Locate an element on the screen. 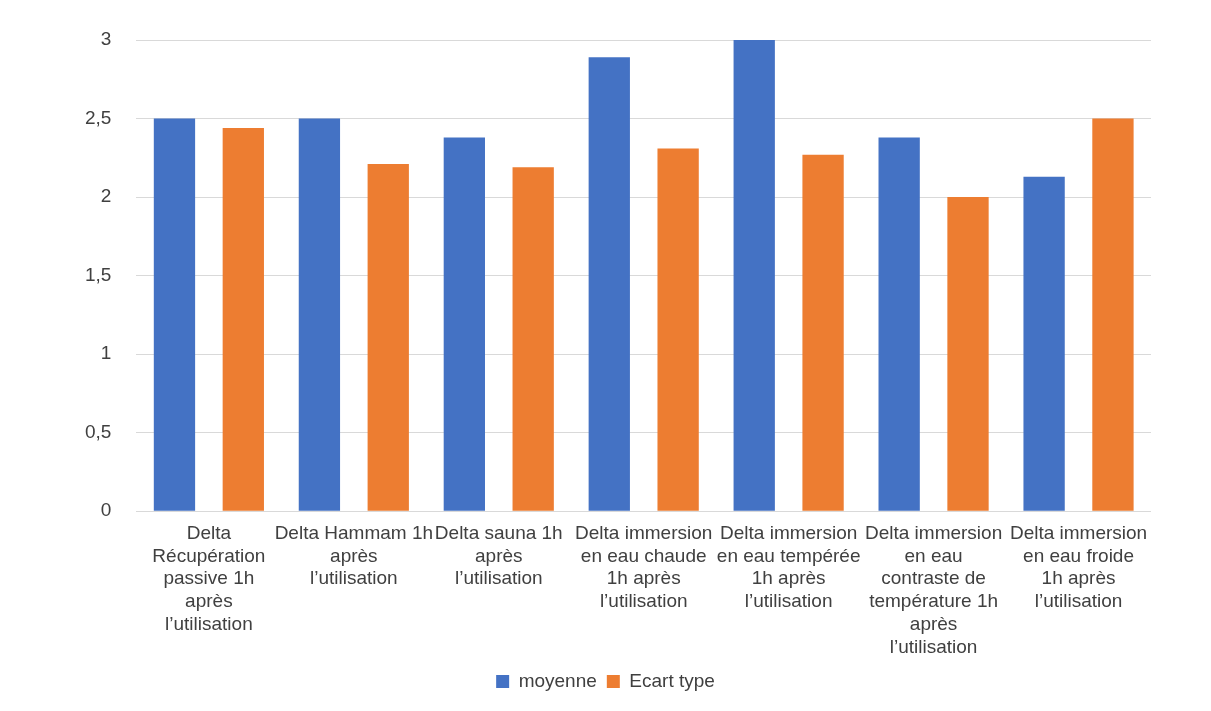 This screenshot has height=711, width=1211. x-tick-label: Delta Récupération passive 1h après l’utilisation is located at coordinates (209, 578).